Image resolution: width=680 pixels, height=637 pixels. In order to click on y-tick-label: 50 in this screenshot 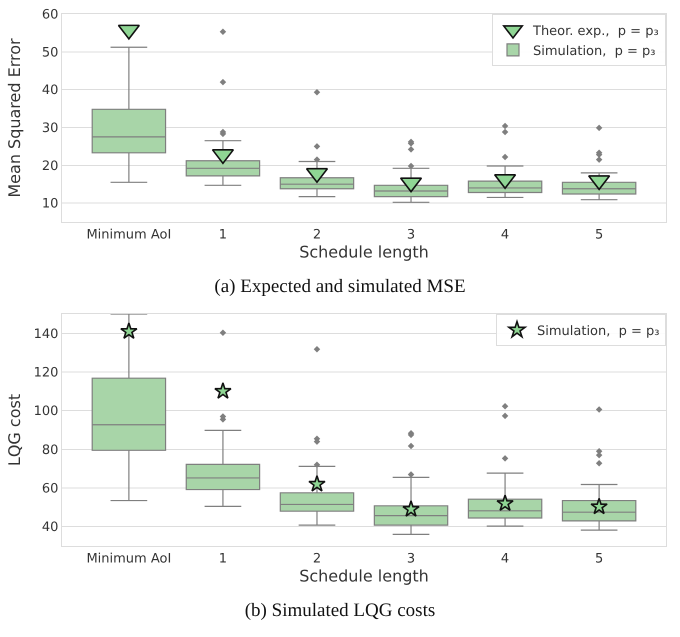, I will do `click(50, 52)`.